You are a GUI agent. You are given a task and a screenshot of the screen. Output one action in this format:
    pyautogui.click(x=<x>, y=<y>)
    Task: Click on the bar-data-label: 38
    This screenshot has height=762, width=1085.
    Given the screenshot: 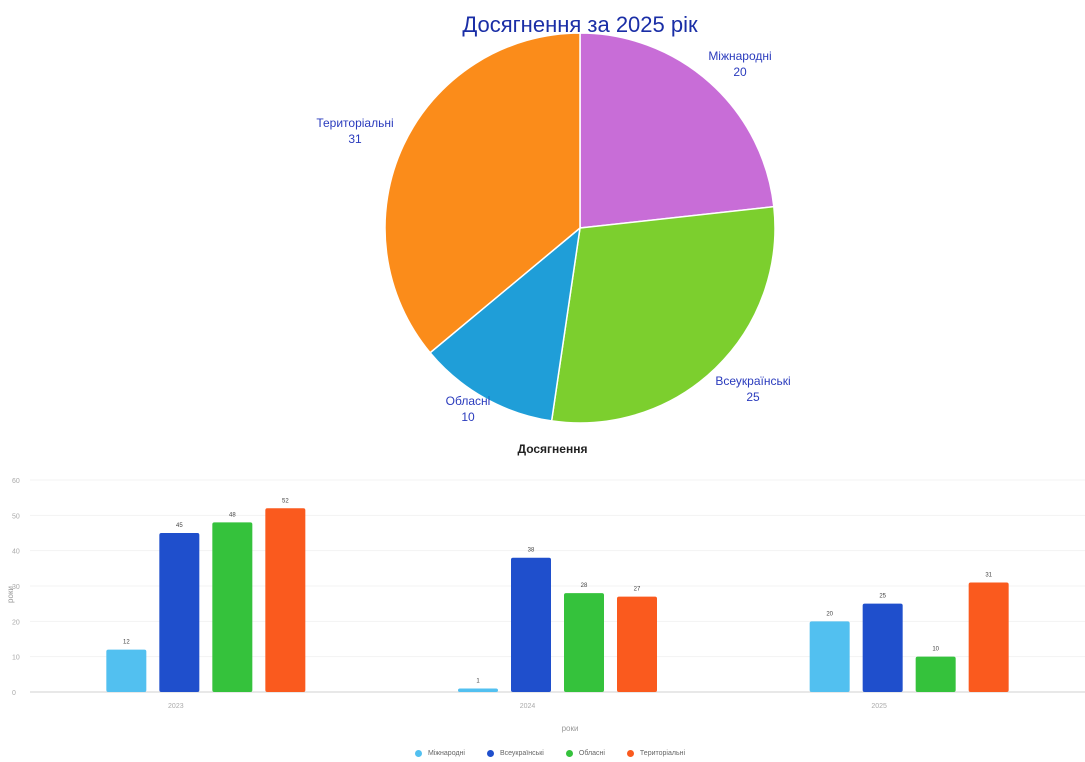 What is the action you would take?
    pyautogui.click(x=531, y=551)
    